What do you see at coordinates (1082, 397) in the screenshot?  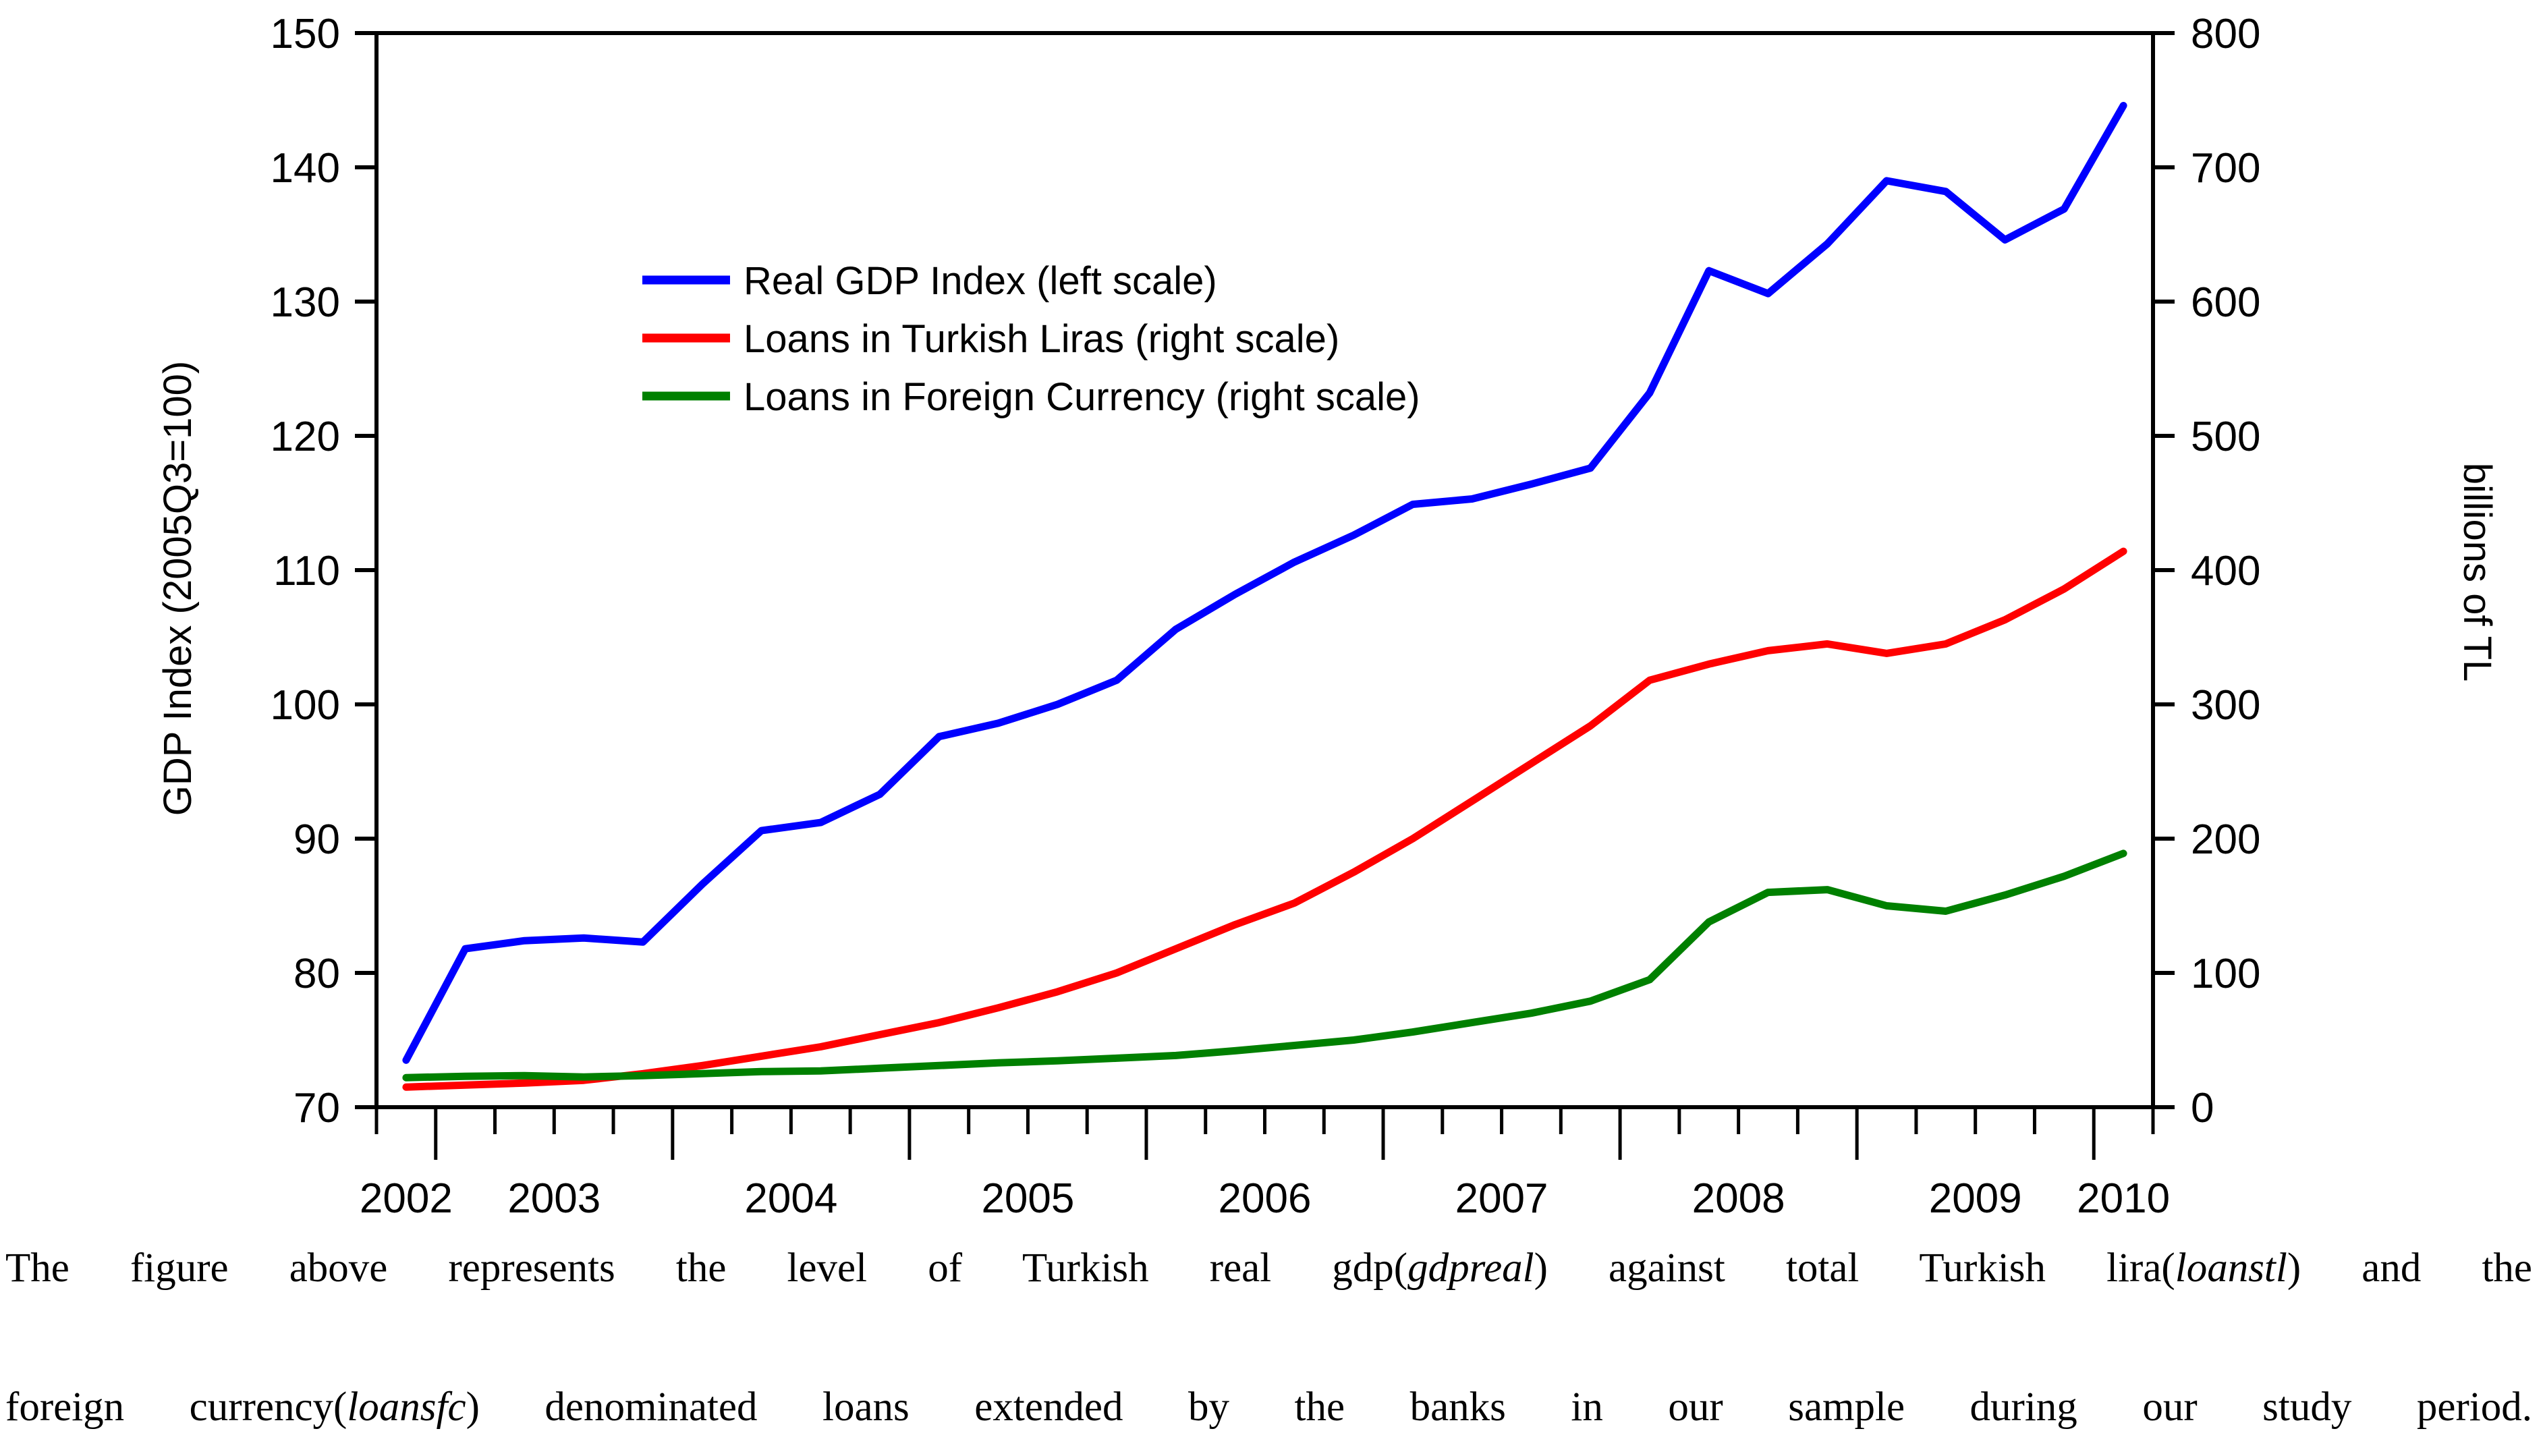 I see `legend-label: Loans in Foreign Currency (right scale)` at bounding box center [1082, 397].